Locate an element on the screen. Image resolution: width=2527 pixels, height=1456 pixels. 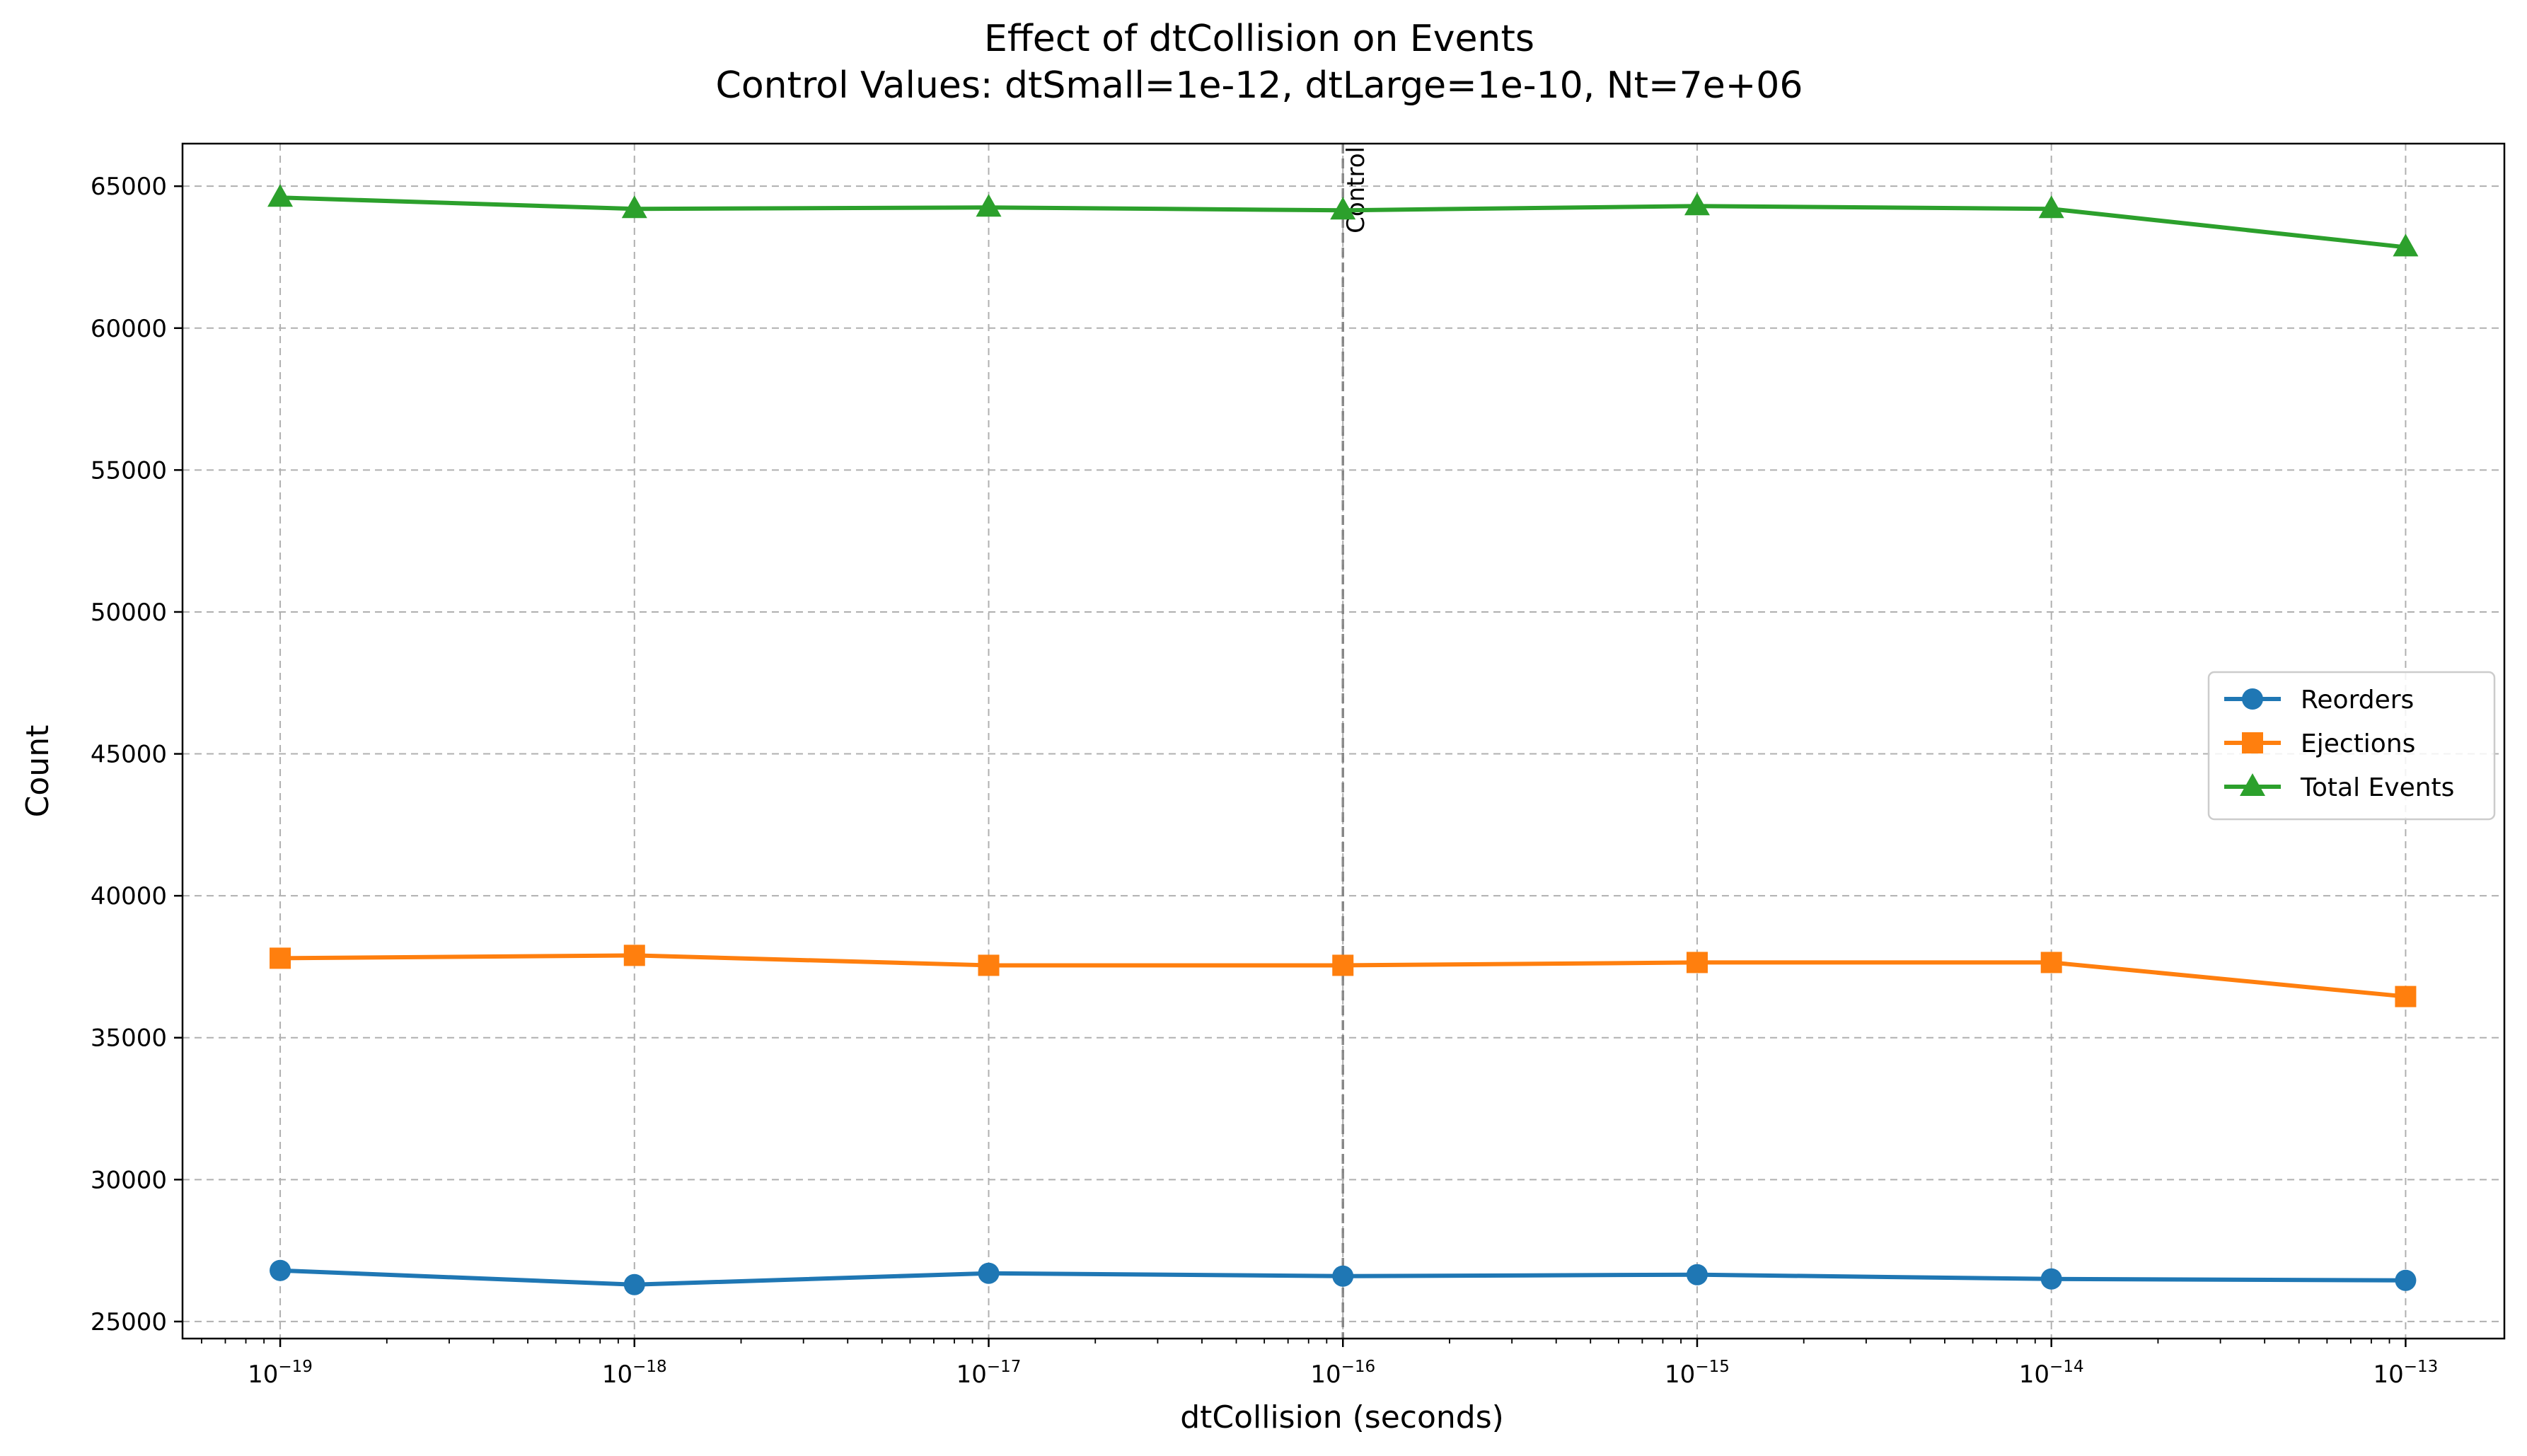
legend: Reorders Ejections Total Events is located at coordinates (2351, 746).